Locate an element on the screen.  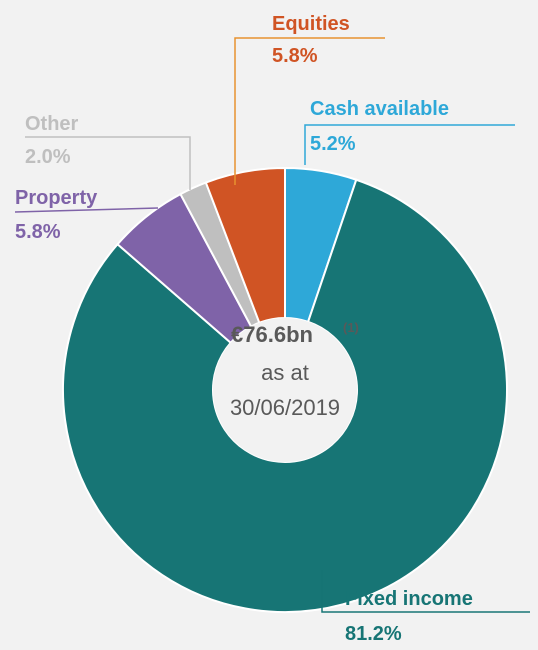
label-name: Other is located at coordinates (52, 124).